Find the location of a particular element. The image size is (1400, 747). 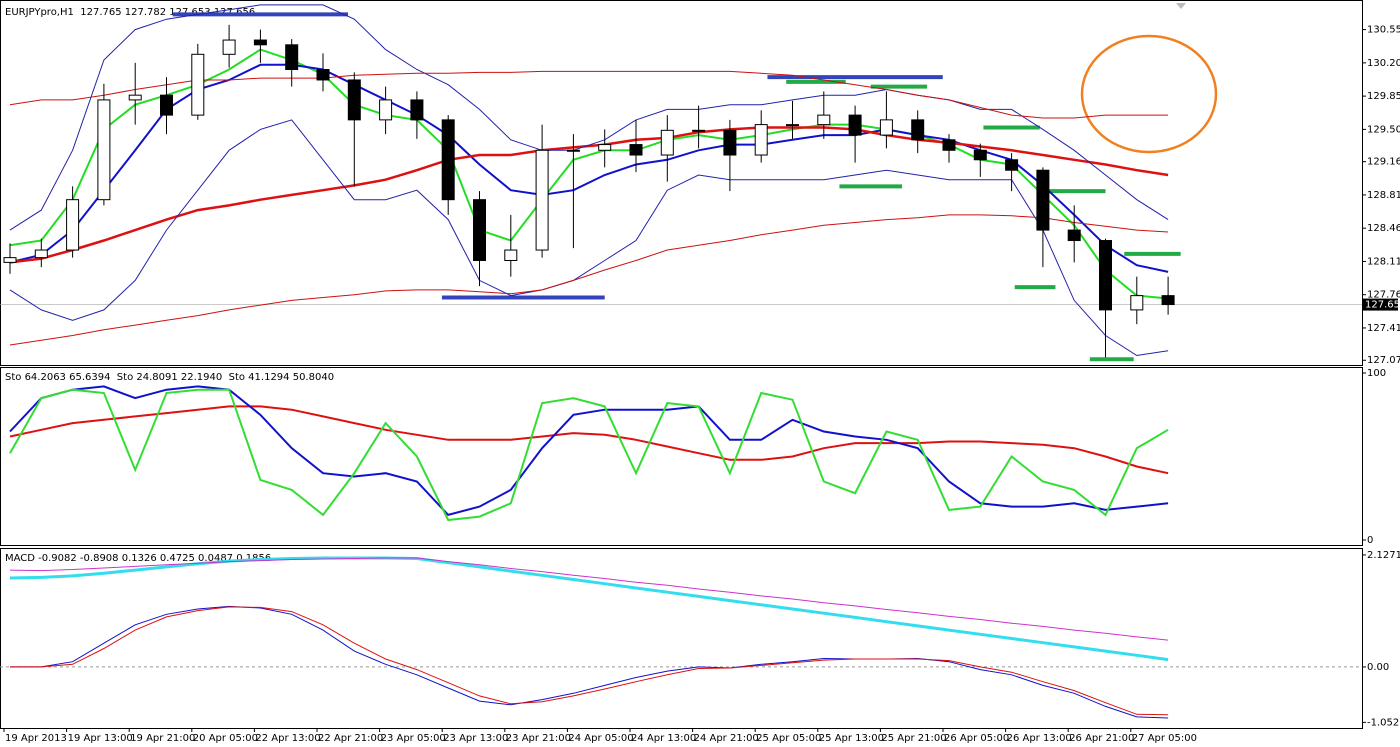

y-tick-label: 128.810 is located at coordinates (1383, 195).